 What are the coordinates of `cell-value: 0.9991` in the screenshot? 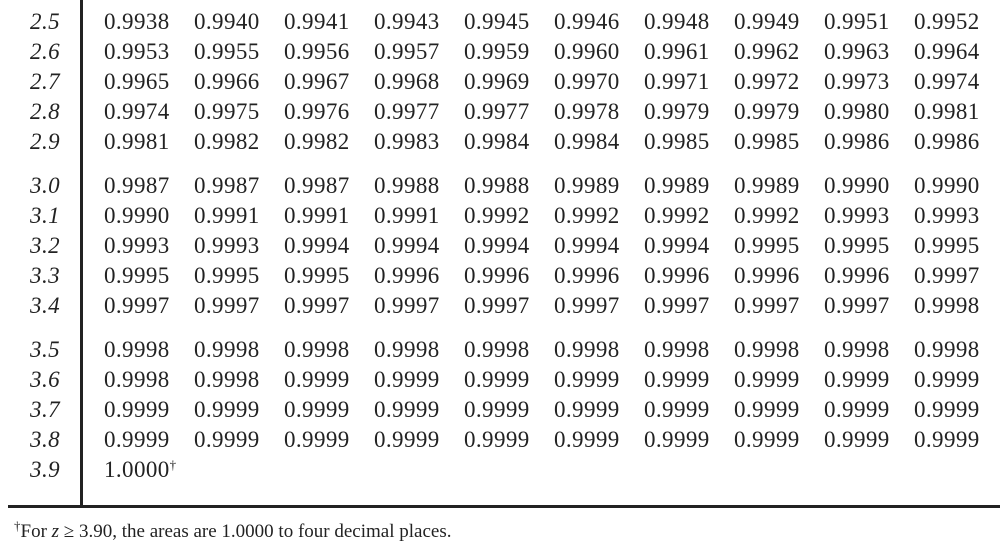 It's located at (317, 215).